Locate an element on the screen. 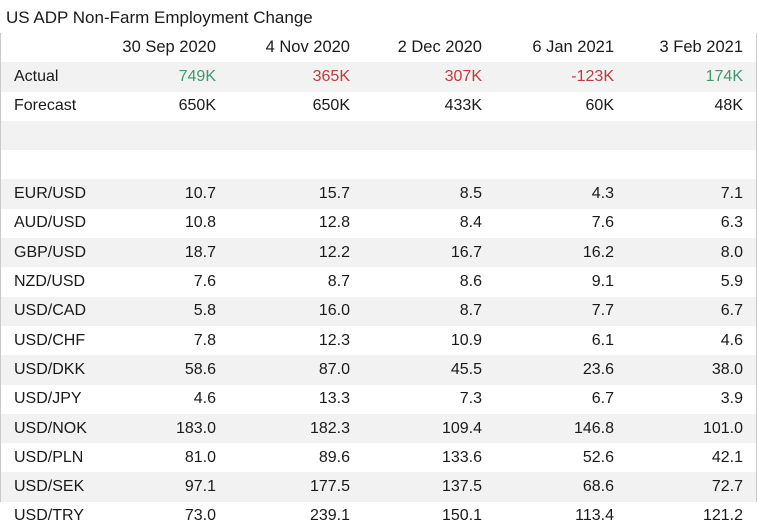  pair-label: USD/NOK is located at coordinates (50, 428).